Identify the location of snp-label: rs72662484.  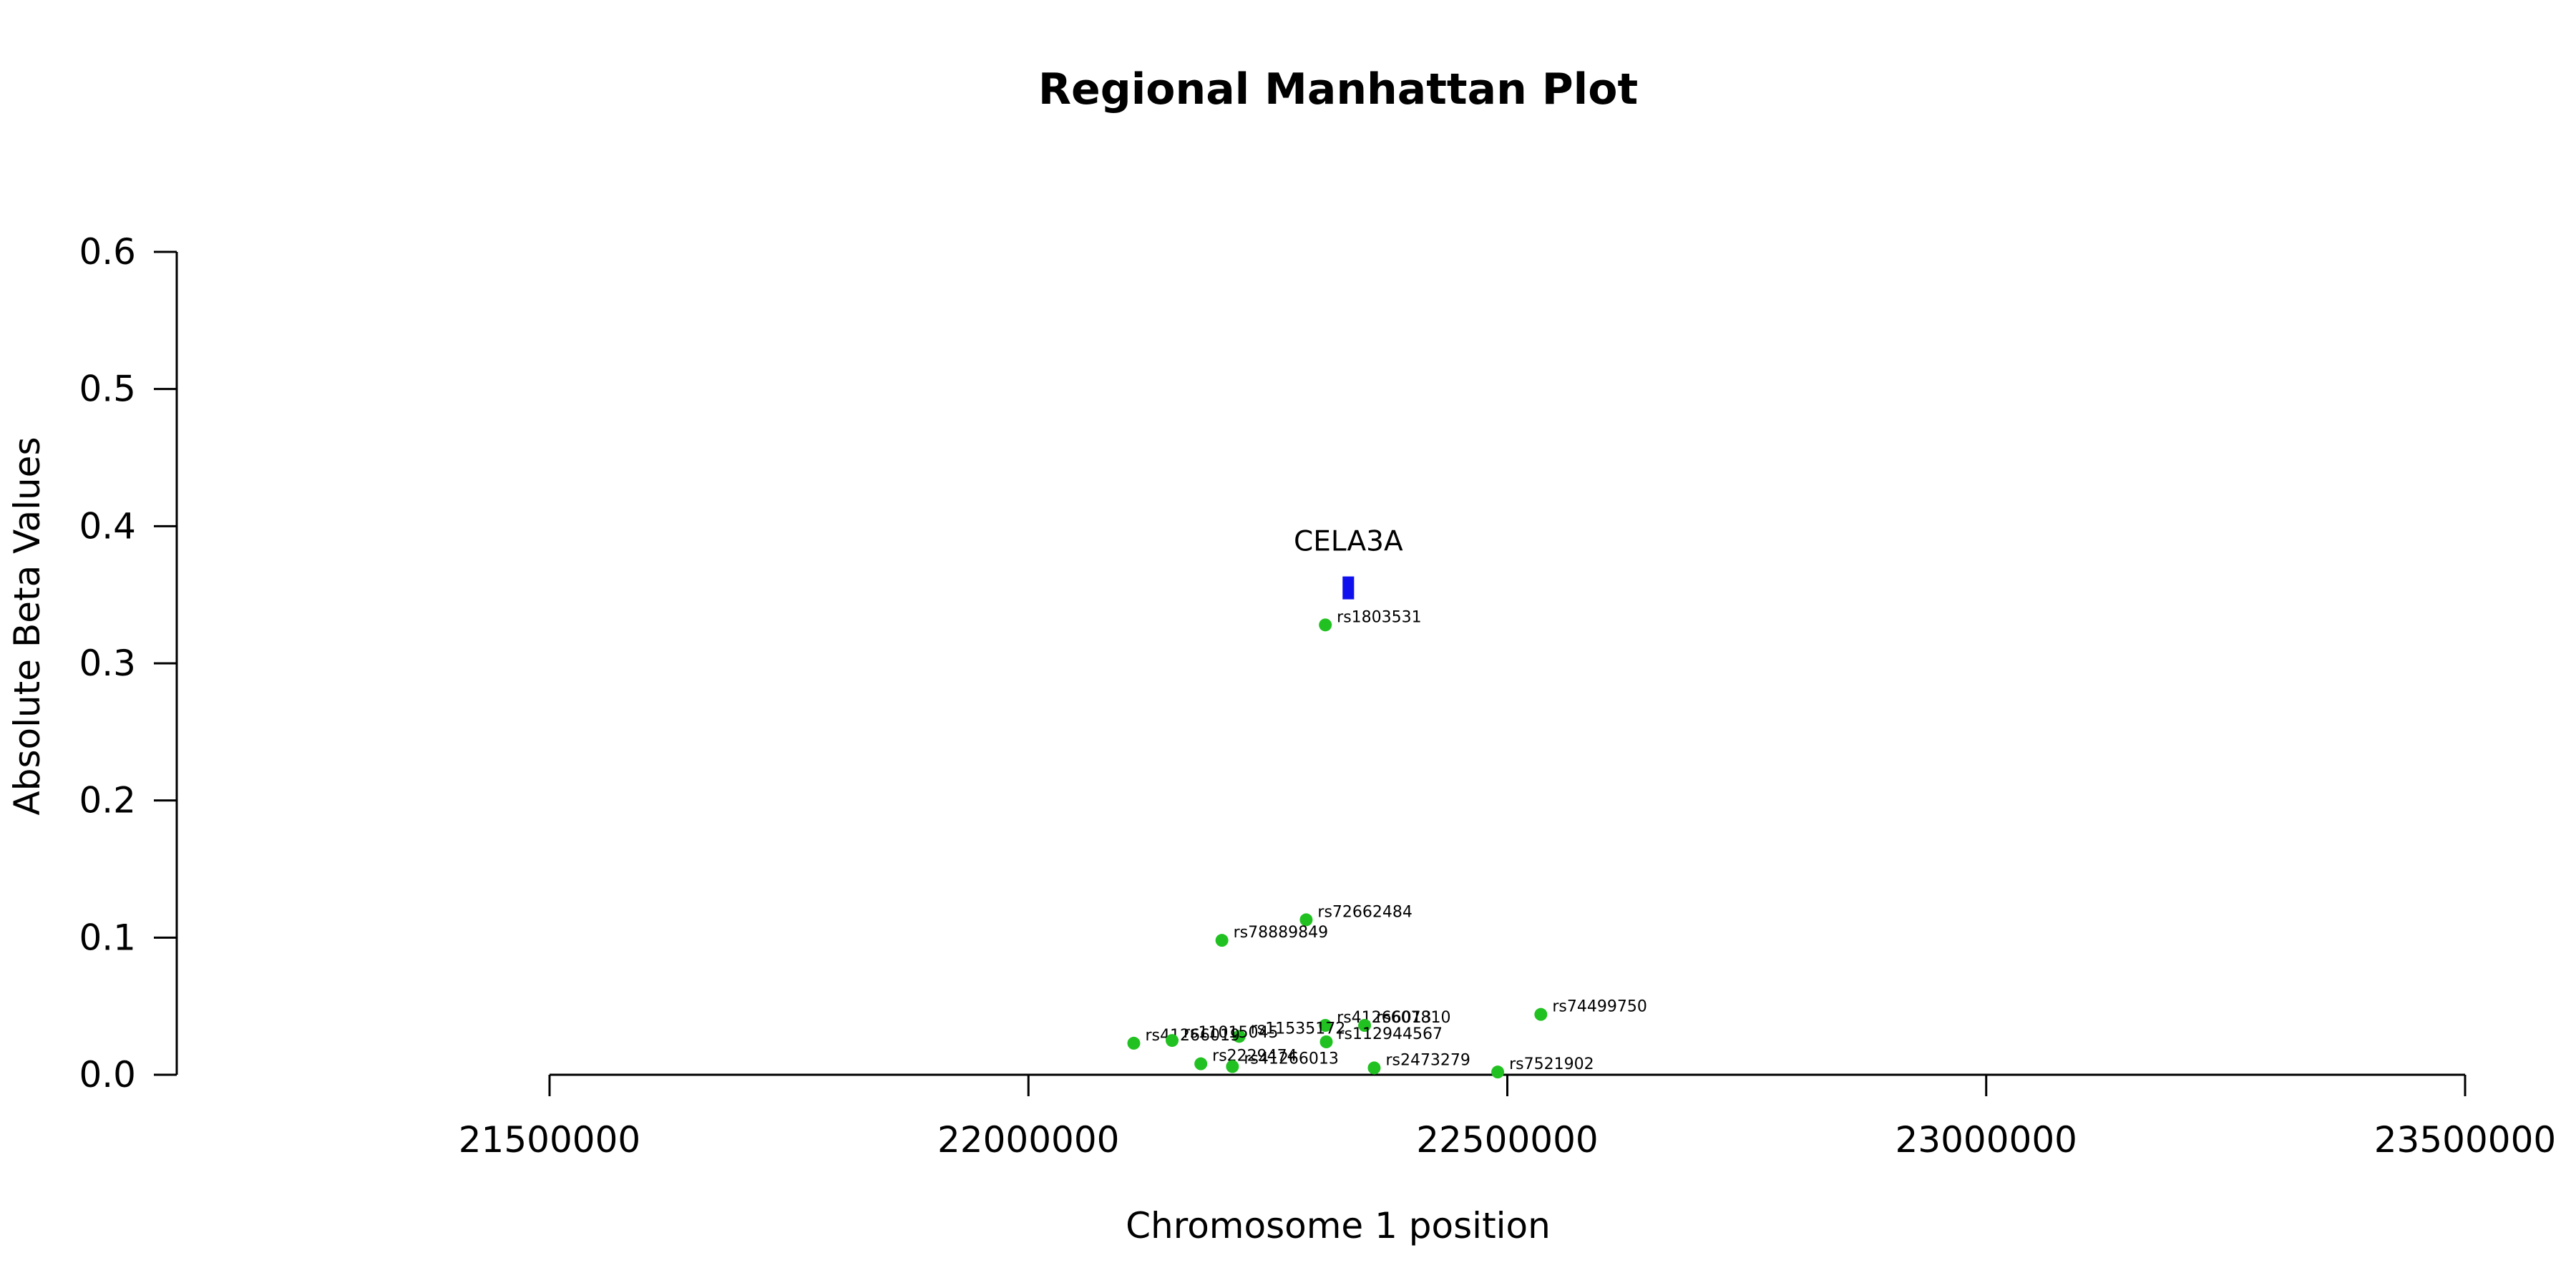
(1364, 912).